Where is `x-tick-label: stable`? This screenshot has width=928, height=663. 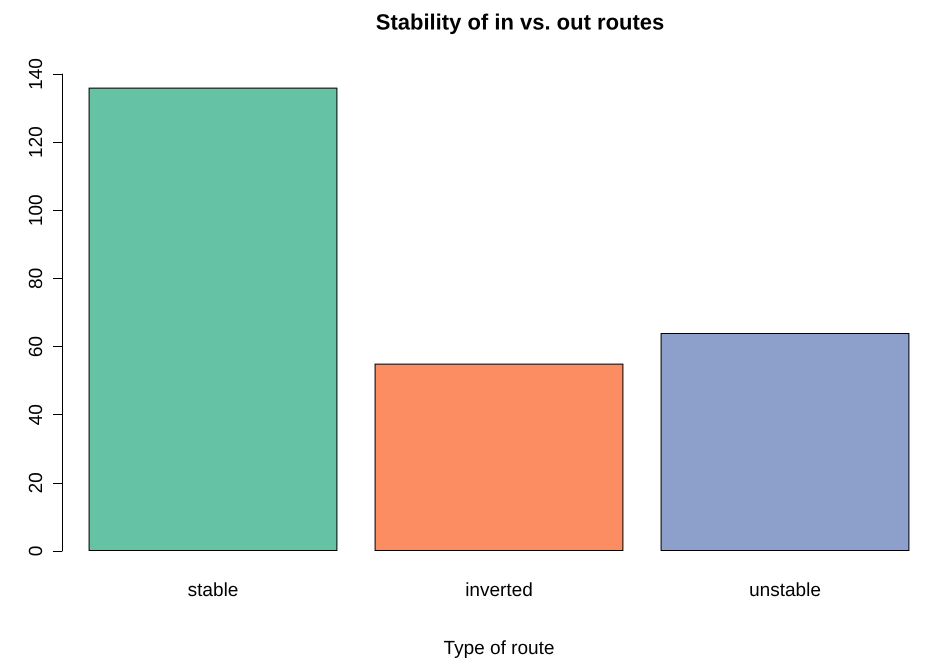
x-tick-label: stable is located at coordinates (213, 590).